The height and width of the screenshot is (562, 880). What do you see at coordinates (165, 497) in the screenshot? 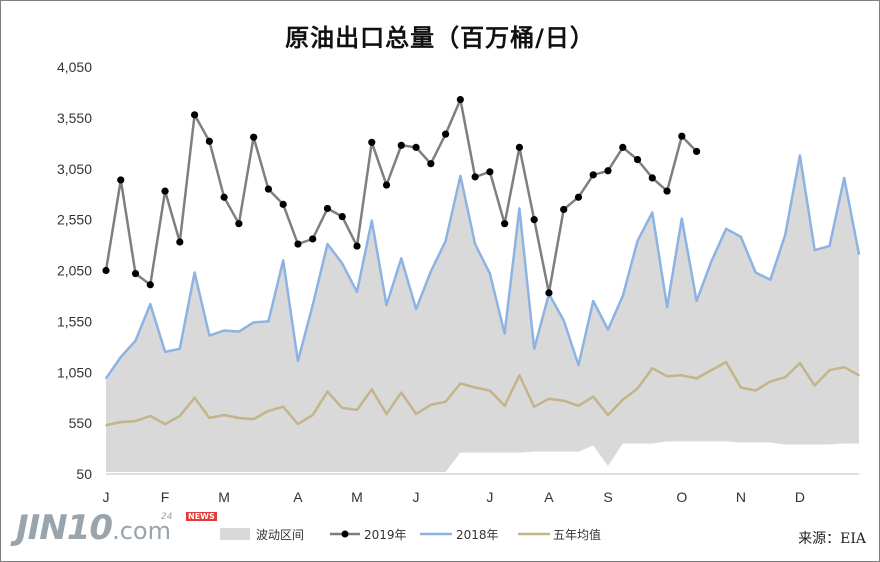
I see `x-tick-label: F` at bounding box center [165, 497].